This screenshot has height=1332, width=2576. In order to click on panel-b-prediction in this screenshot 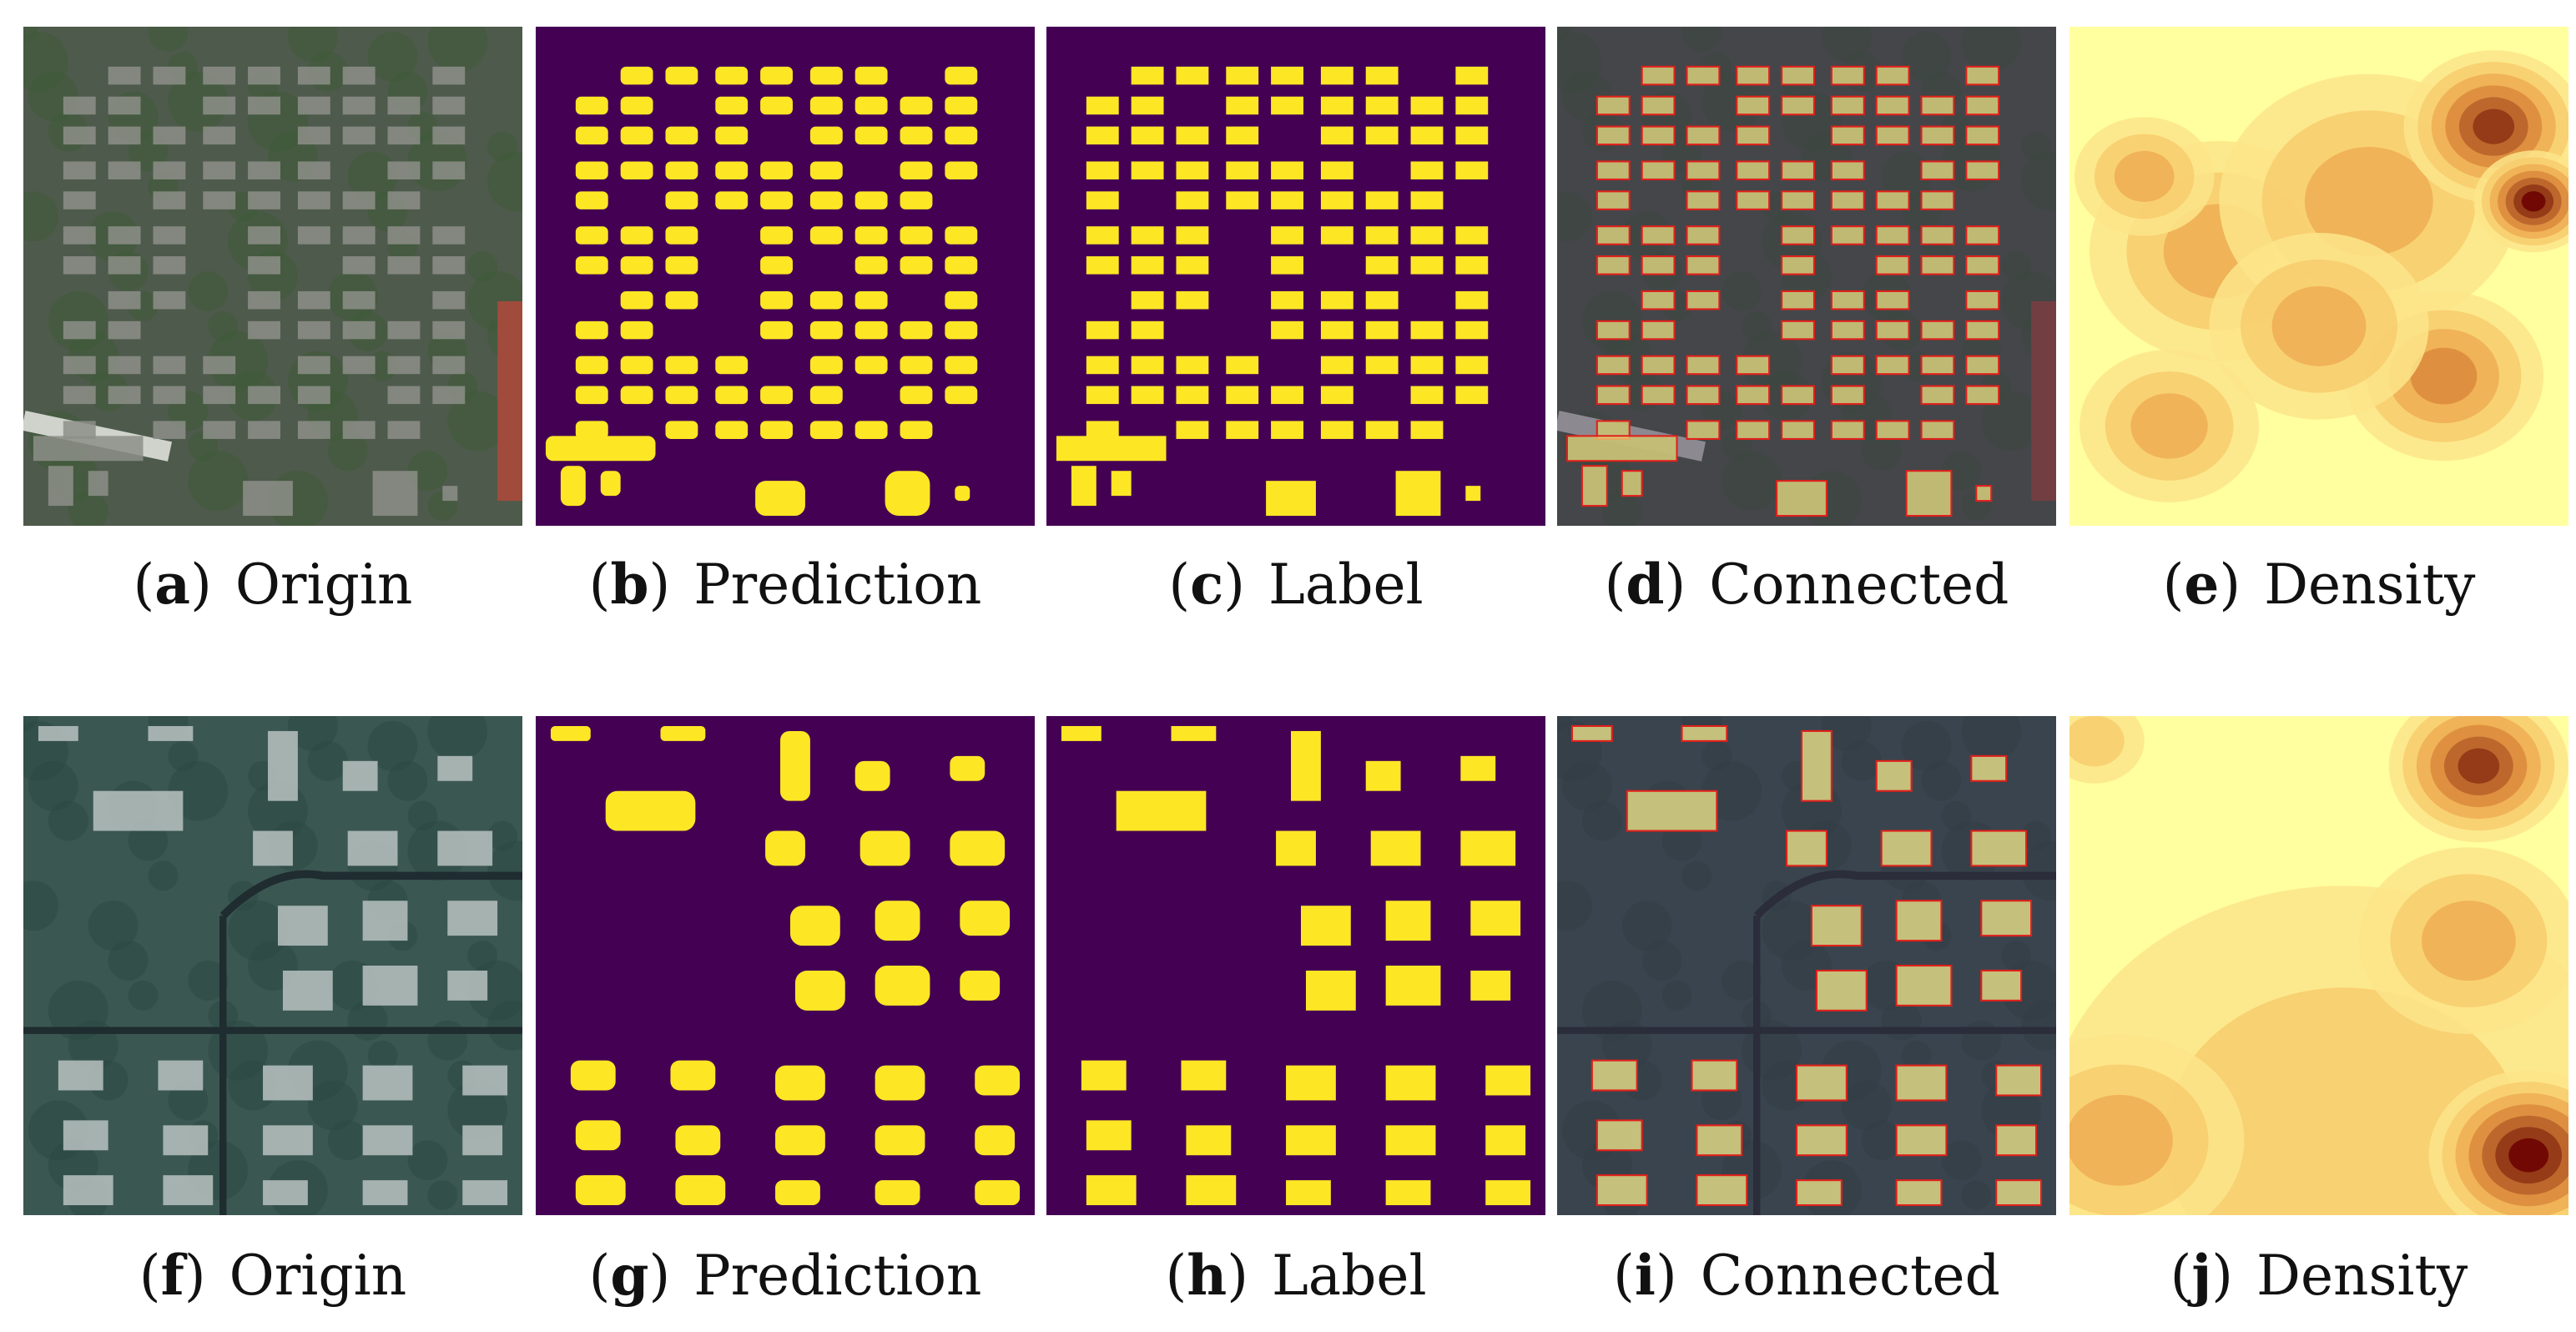, I will do `click(785, 276)`.